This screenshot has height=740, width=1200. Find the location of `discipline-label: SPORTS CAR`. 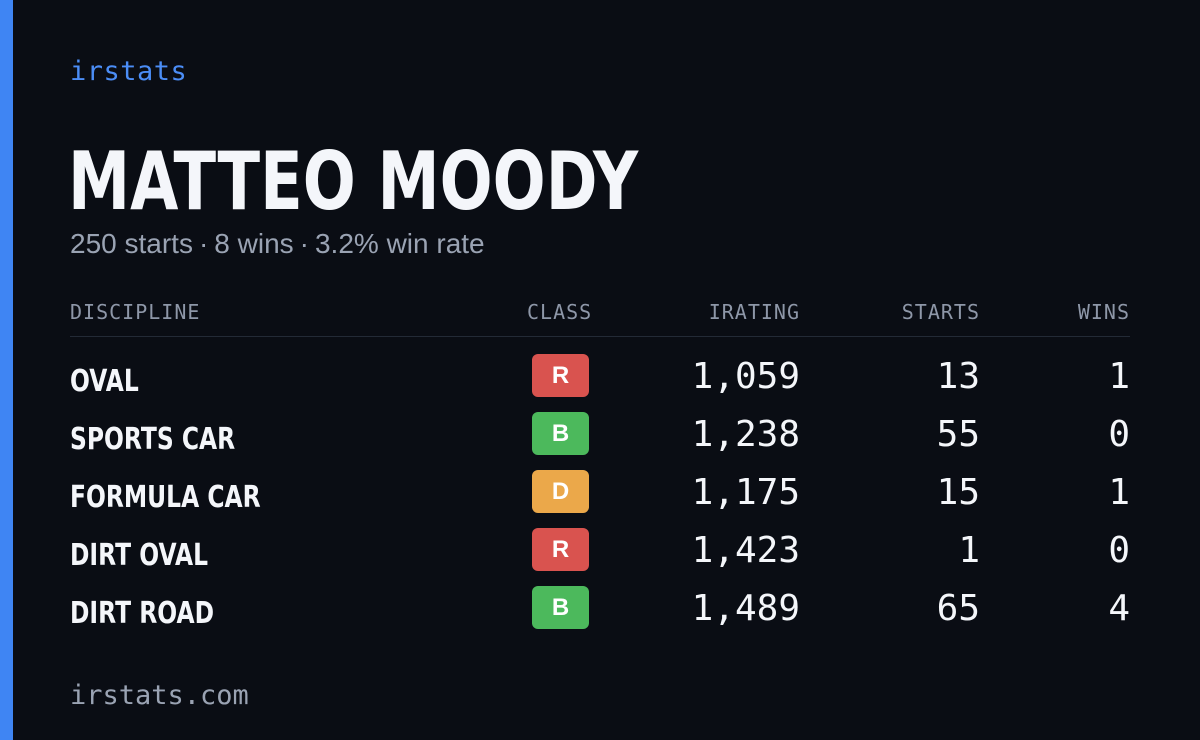

discipline-label: SPORTS CAR is located at coordinates (153, 439).